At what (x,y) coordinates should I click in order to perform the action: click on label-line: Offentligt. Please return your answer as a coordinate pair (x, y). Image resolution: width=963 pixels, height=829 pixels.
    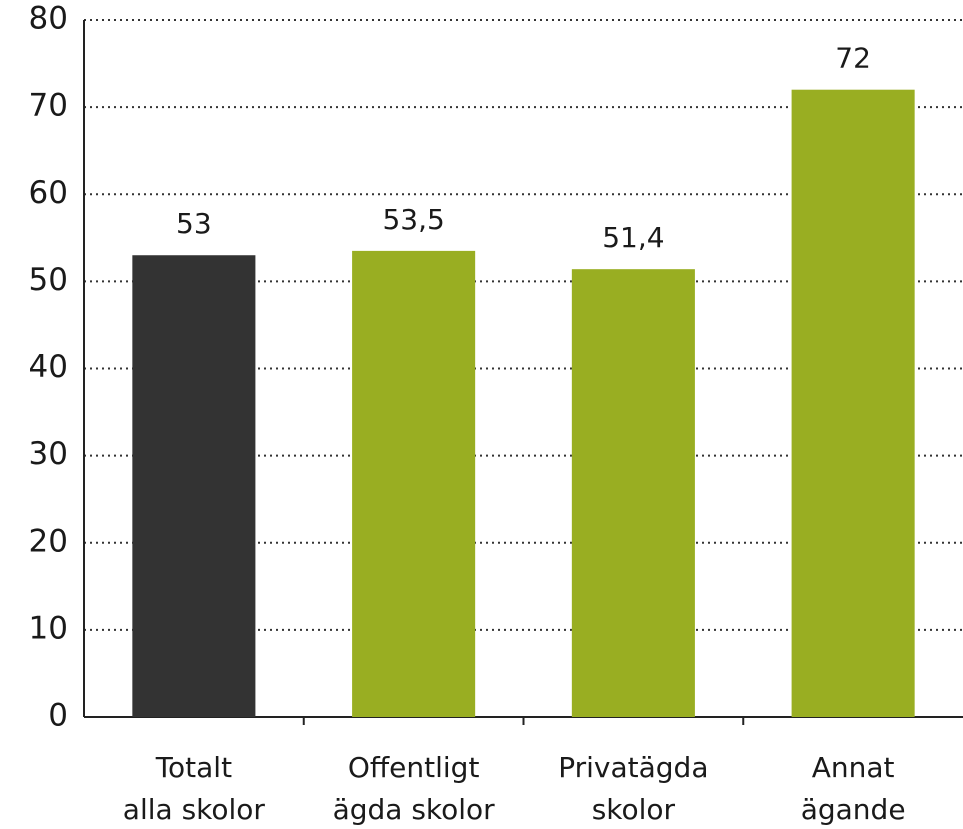
    Looking at the image, I should click on (414, 767).